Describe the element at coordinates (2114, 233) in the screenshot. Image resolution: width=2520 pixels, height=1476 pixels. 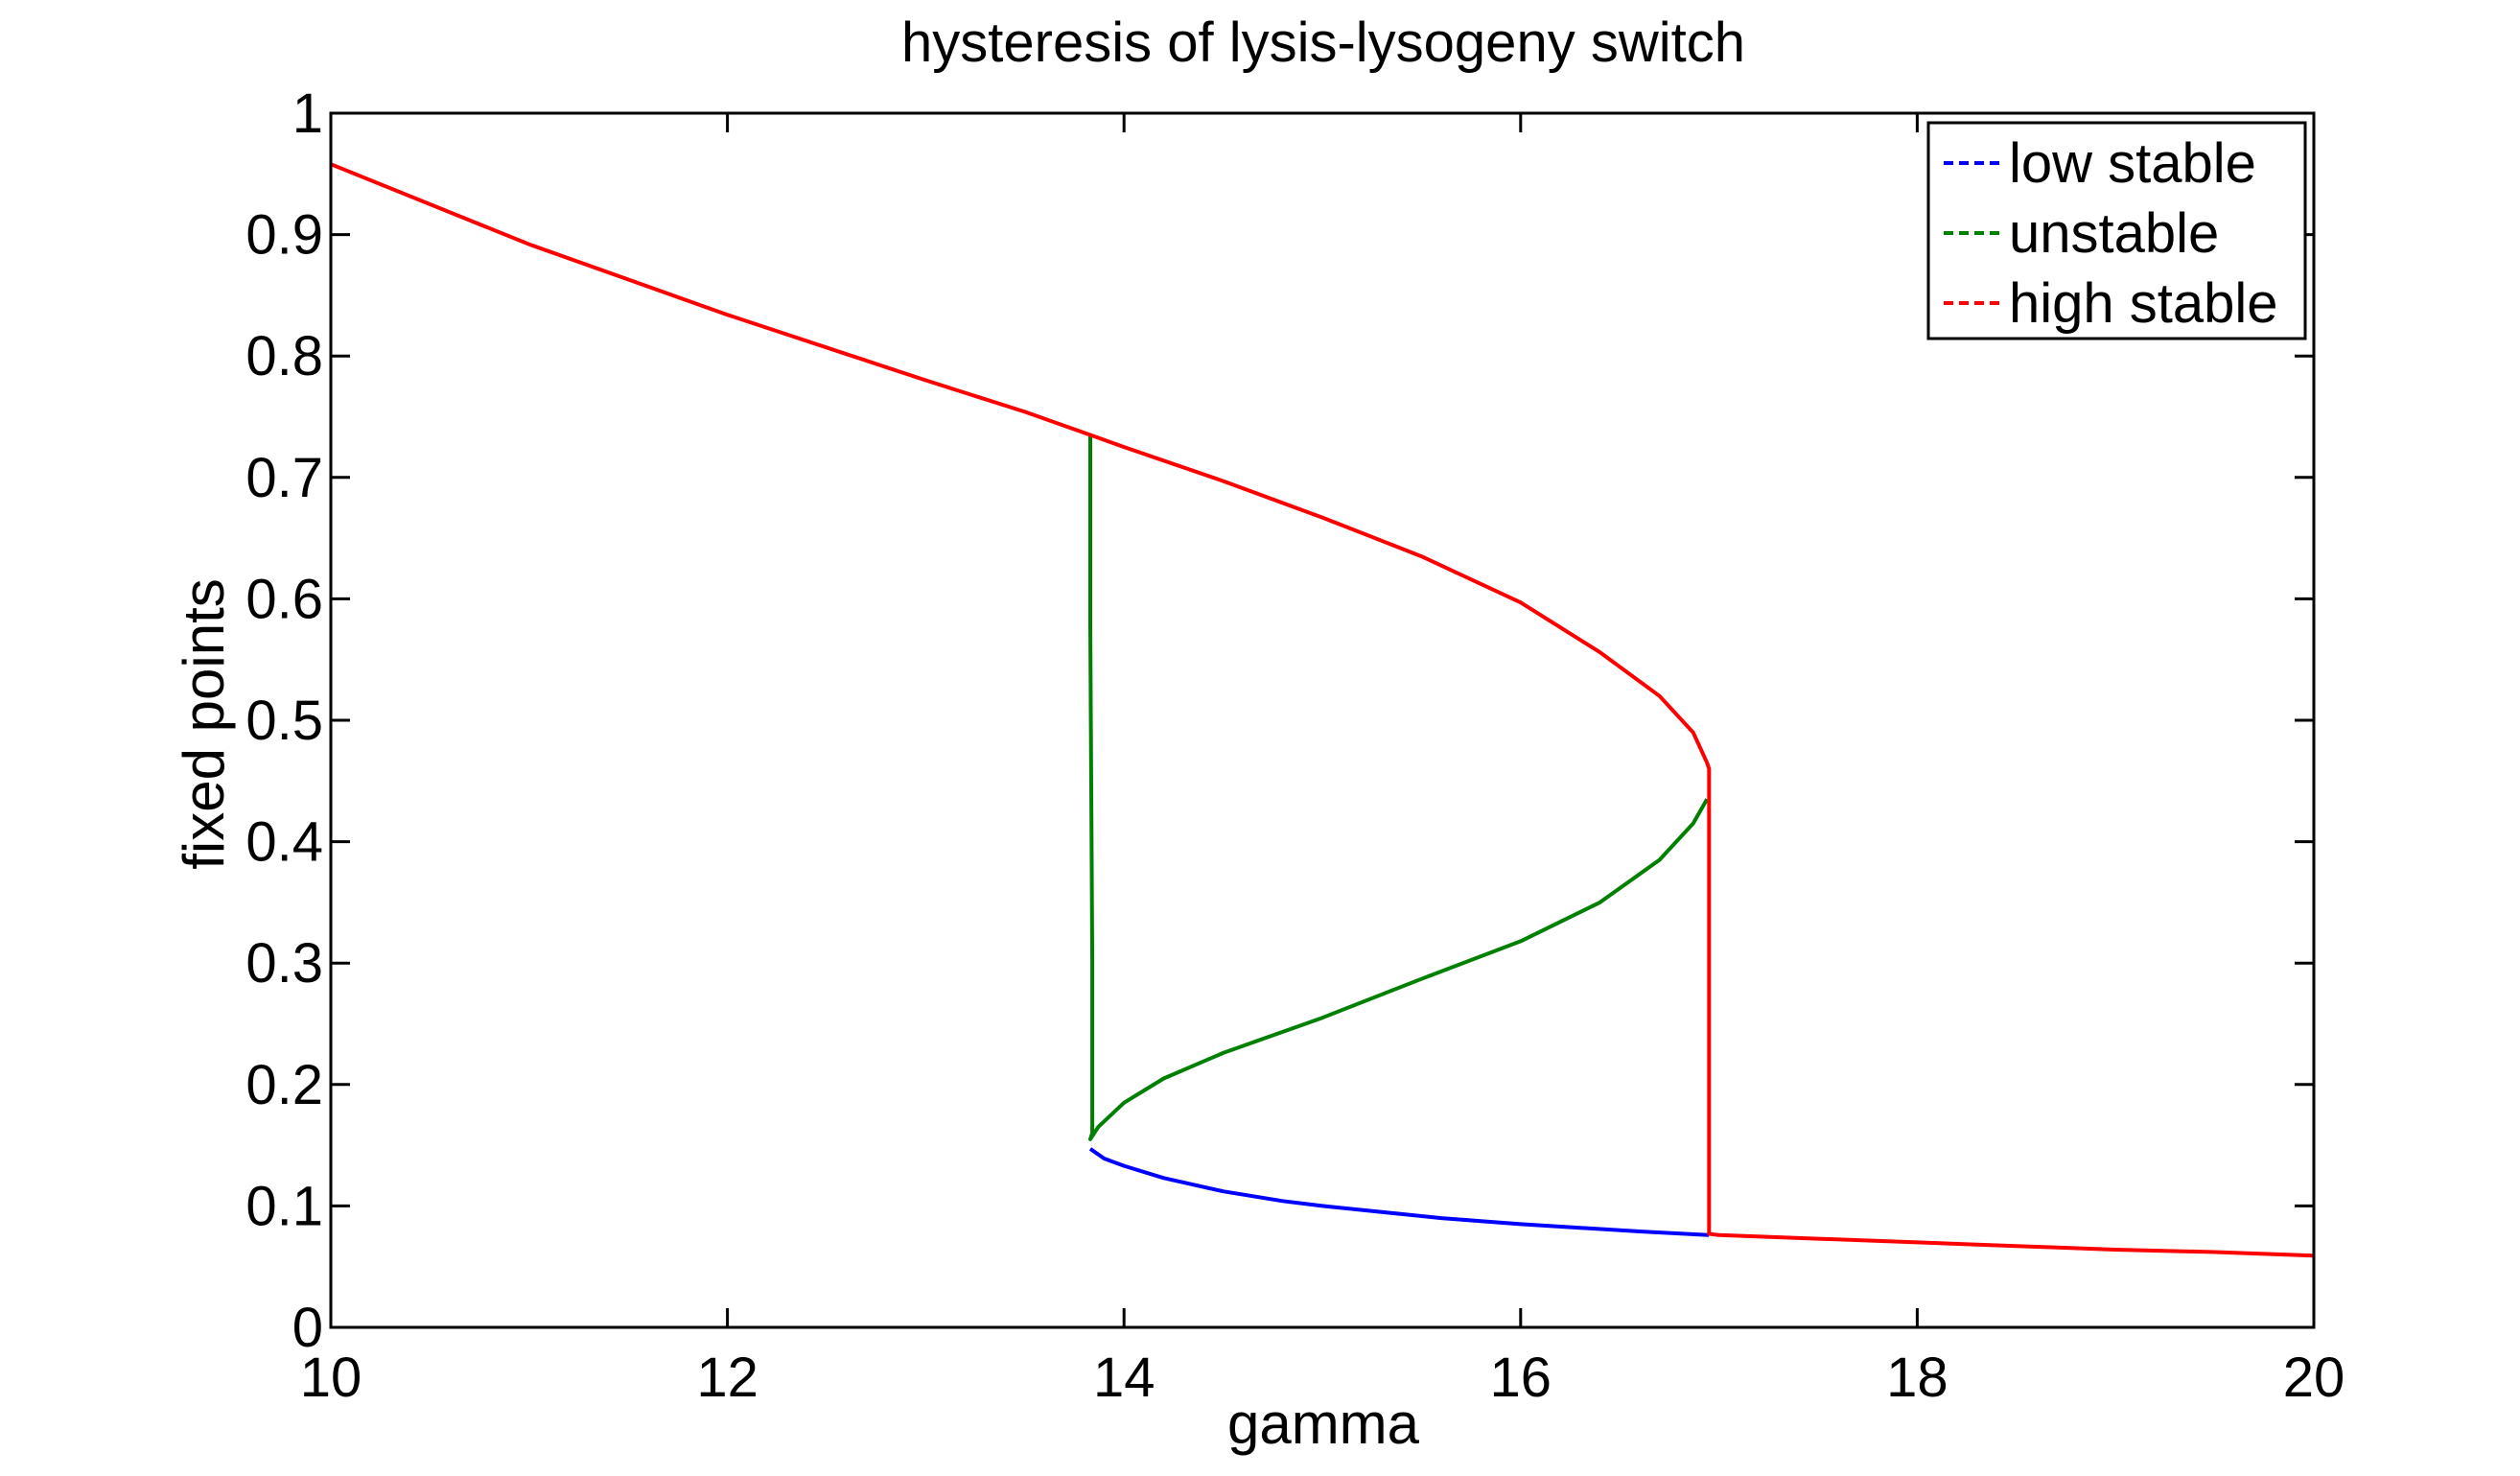
I see `legend-label: unstable` at that location.